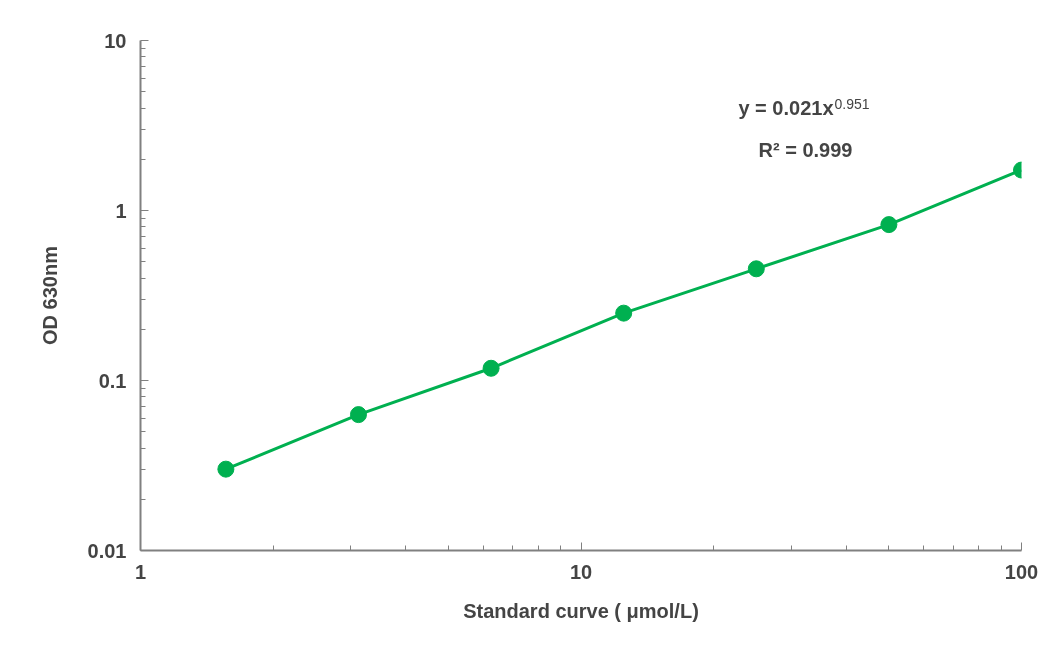 This screenshot has height=662, width=1059. I want to click on y-tick-label: 0.01, so click(107, 550).